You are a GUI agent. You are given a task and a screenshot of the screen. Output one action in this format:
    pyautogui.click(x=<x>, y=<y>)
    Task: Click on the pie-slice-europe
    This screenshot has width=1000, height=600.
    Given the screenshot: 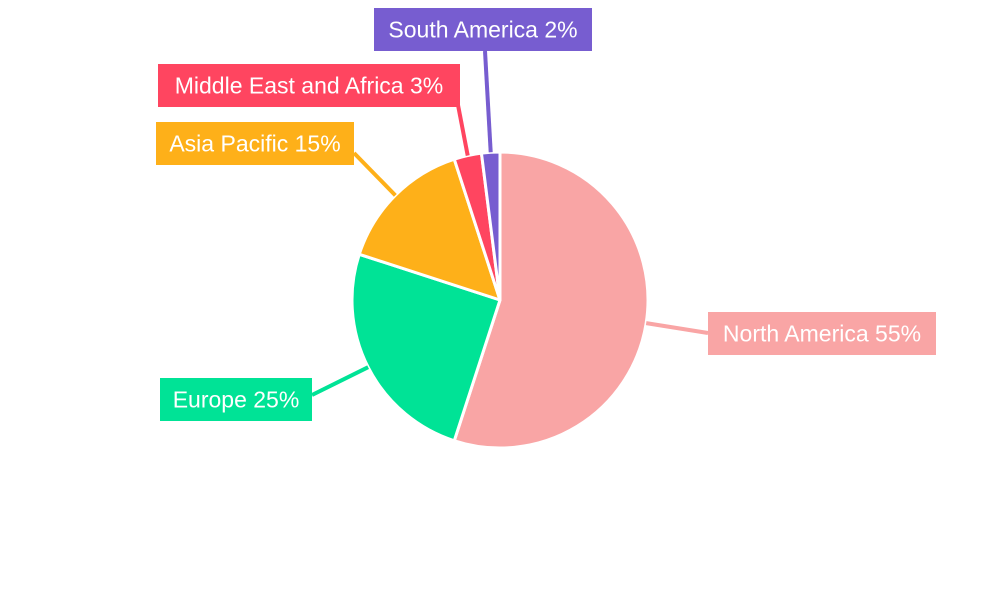 What is the action you would take?
    pyautogui.click(x=426, y=347)
    